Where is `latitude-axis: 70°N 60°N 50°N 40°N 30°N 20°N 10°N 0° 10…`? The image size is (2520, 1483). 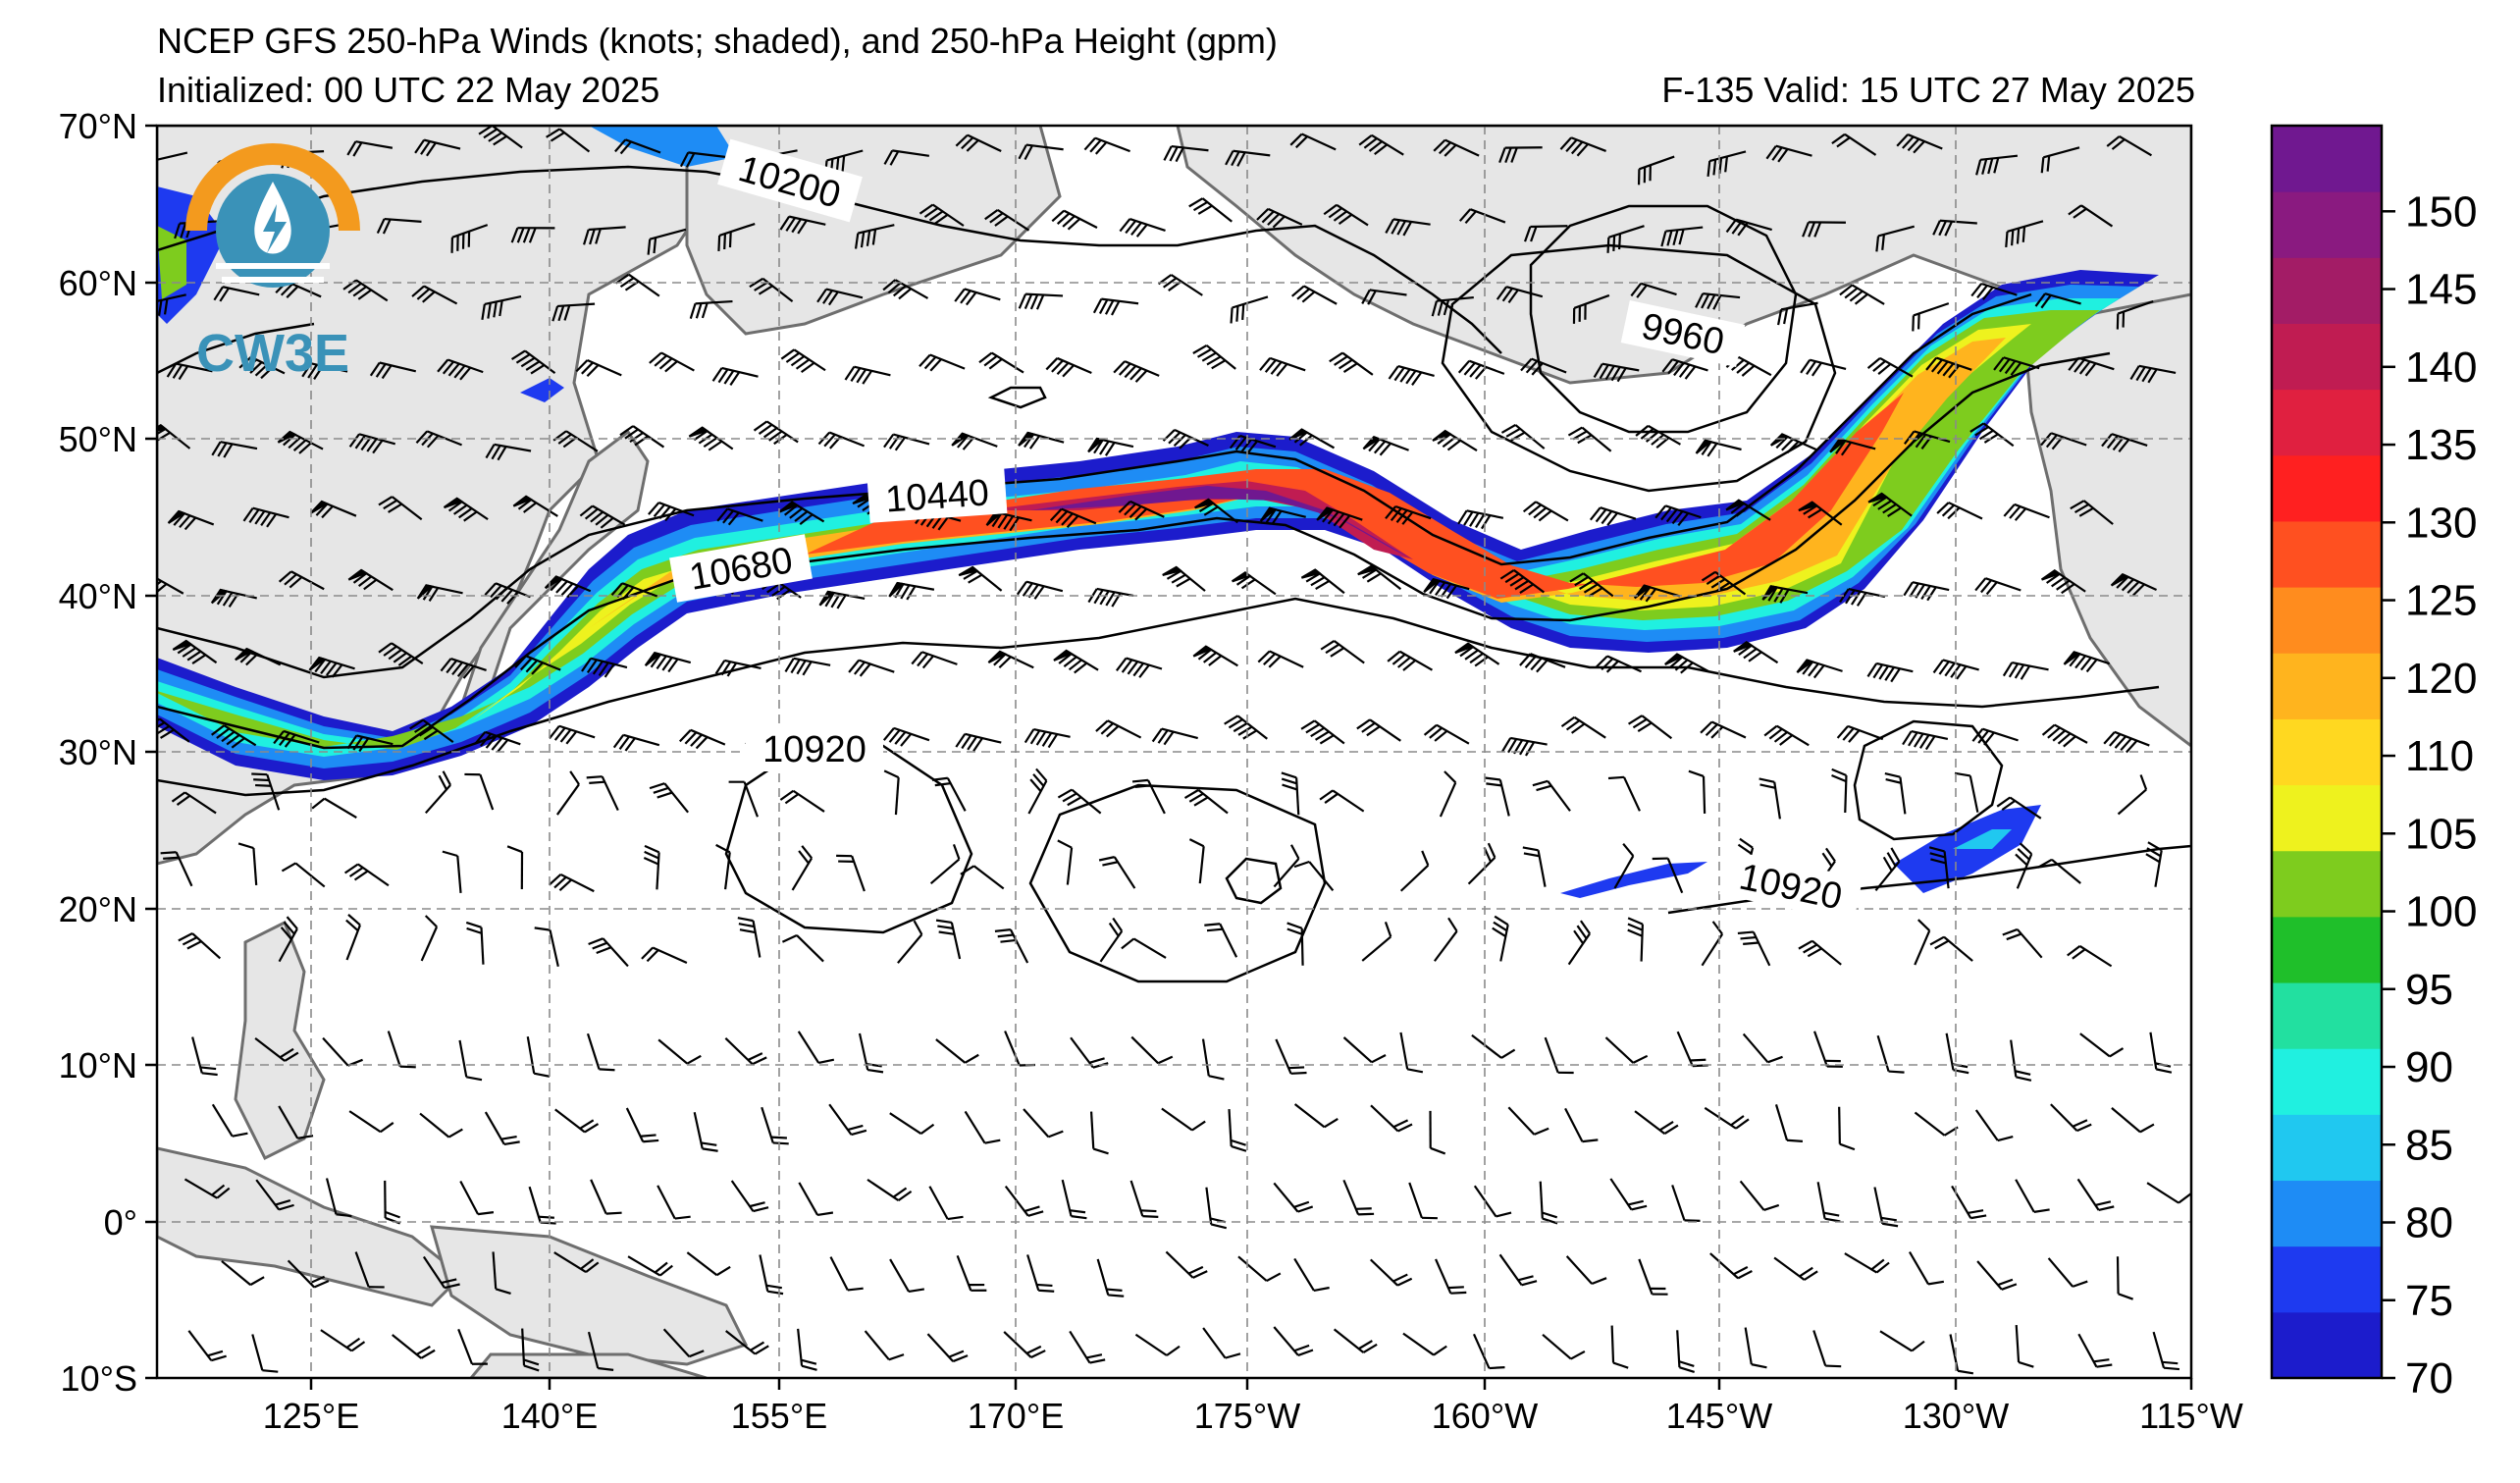 latitude-axis: 70°N 60°N 50°N 40°N 30°N 20°N 10°N 0° 10… is located at coordinates (108, 753).